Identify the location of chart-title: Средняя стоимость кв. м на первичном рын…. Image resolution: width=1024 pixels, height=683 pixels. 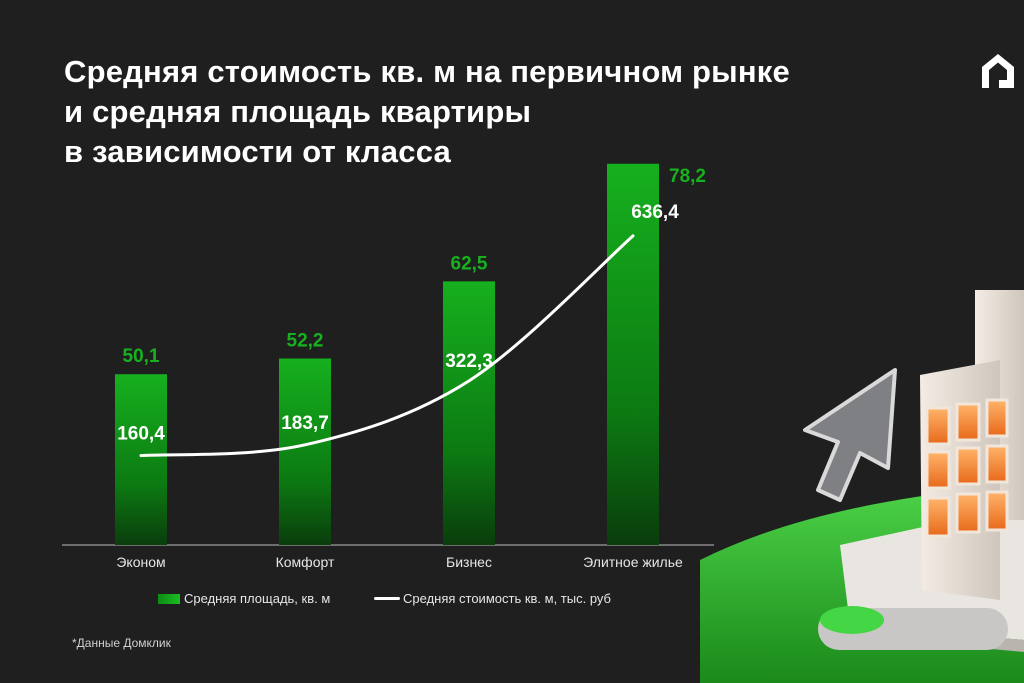
(474, 112).